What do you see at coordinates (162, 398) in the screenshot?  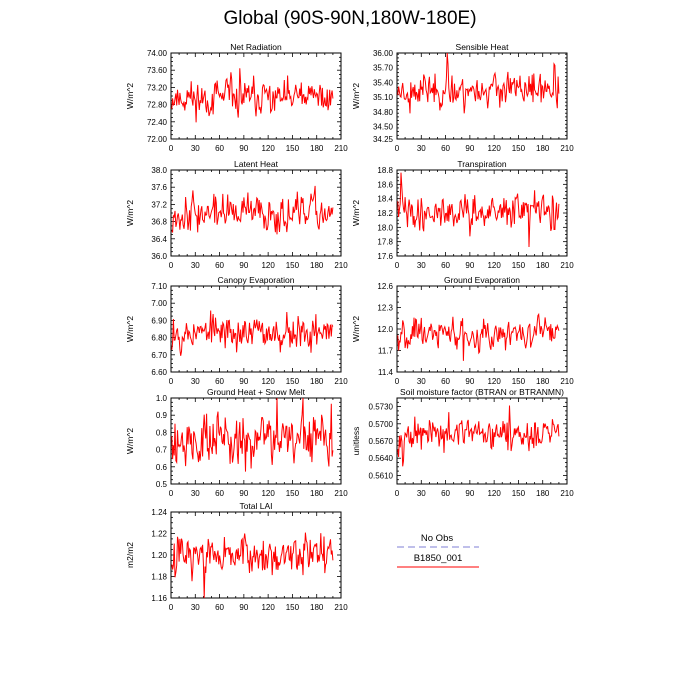 I see `y-tick-label: 1.0` at bounding box center [162, 398].